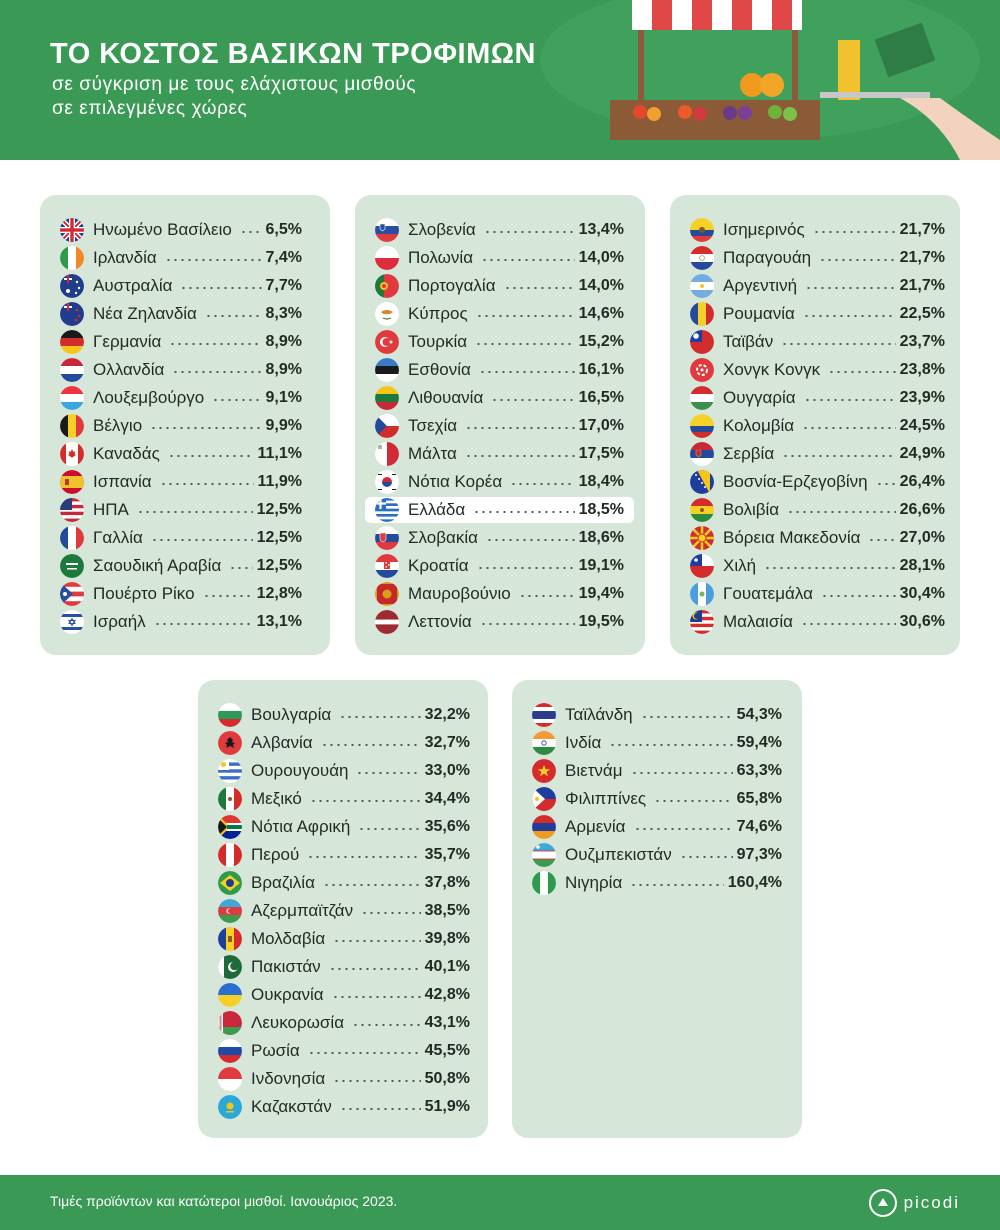 Image resolution: width=1000 pixels, height=1230 pixels. Describe the element at coordinates (447, 770) in the screenshot. I see `percentage-value: 33,0%` at that location.